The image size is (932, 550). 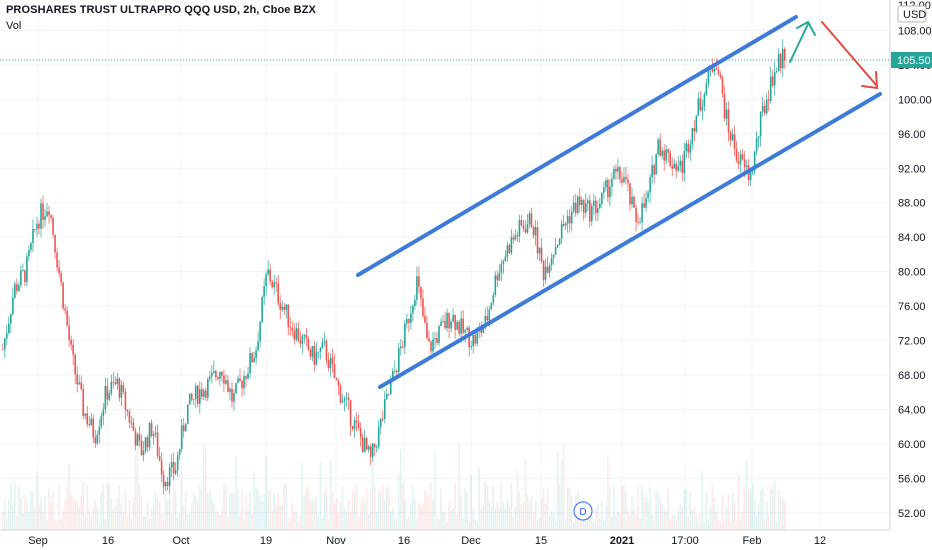 What do you see at coordinates (912, 14) in the screenshot?
I see `currency-box` at bounding box center [912, 14].